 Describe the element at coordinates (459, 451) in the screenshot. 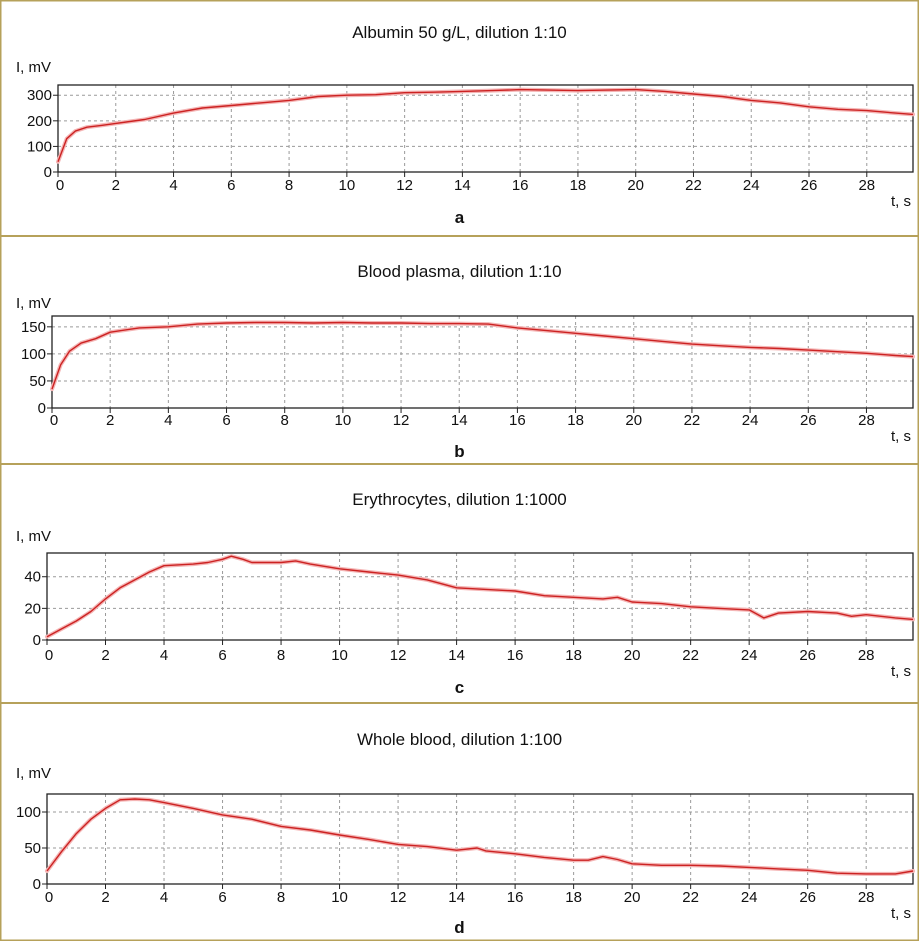

I see `panel-label: b` at that location.